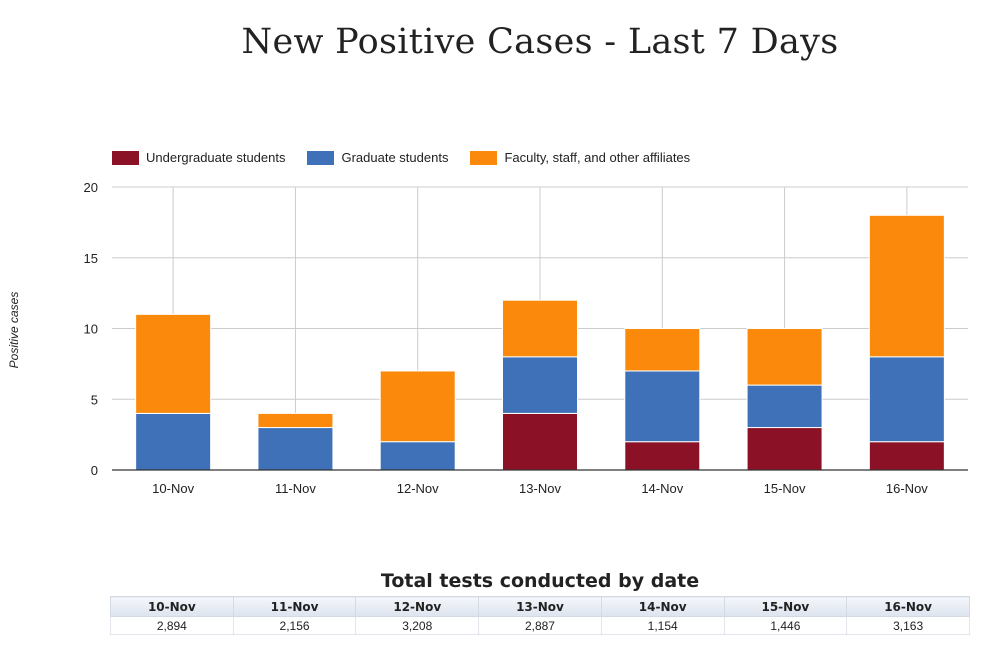 This screenshot has width=1000, height=665. Describe the element at coordinates (321, 157) in the screenshot. I see `legend-swatch-graduate` at that location.